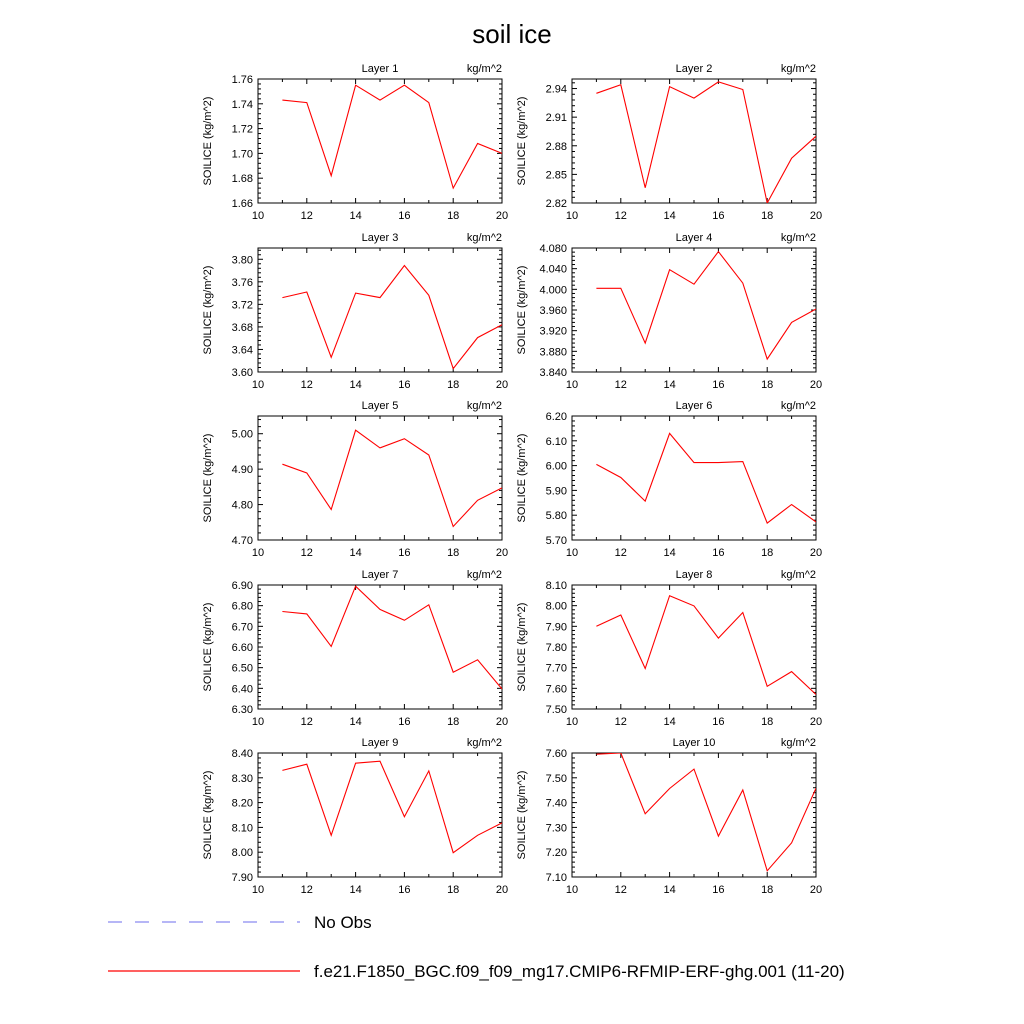 Image resolution: width=1024 pixels, height=1024 pixels. What do you see at coordinates (556, 118) in the screenshot?
I see `y-tick-label: 2.91` at bounding box center [556, 118].